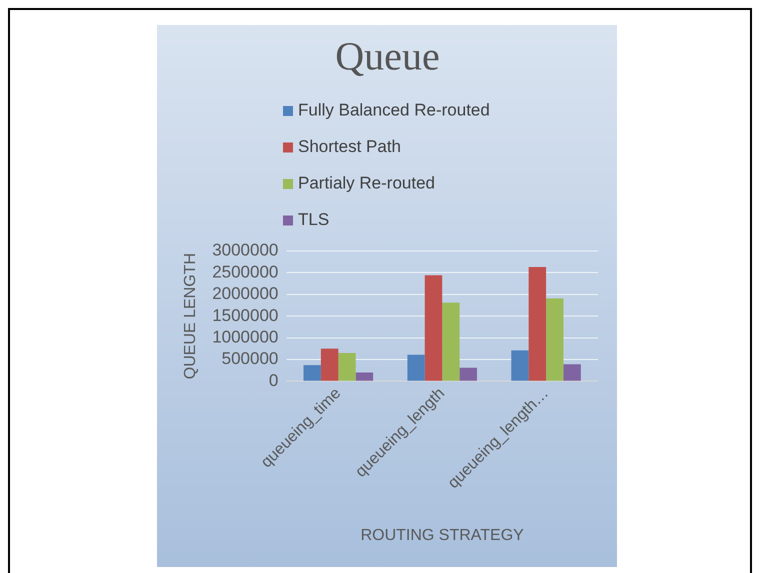 The width and height of the screenshot is (762, 573). What do you see at coordinates (245, 272) in the screenshot?
I see `y-tick-label: 2500000` at bounding box center [245, 272].